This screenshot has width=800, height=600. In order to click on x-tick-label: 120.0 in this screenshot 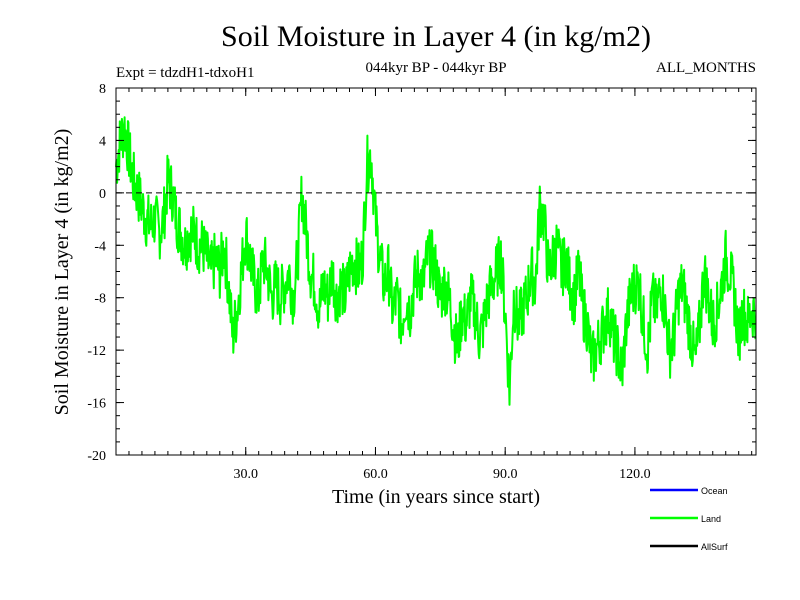, I will do `click(635, 474)`.